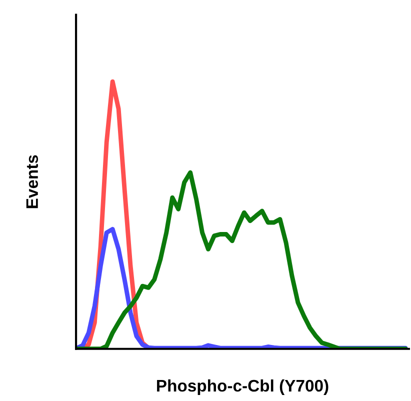  Describe the element at coordinates (32, 181) in the screenshot. I see `y-axis-title: Events` at that location.